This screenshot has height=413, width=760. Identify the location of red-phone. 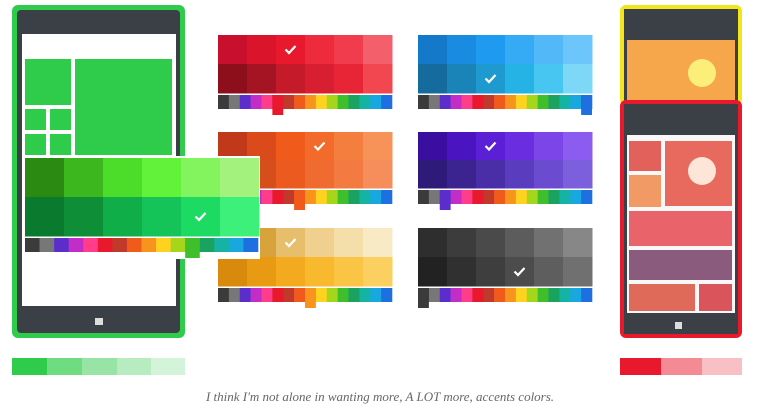
(681, 219).